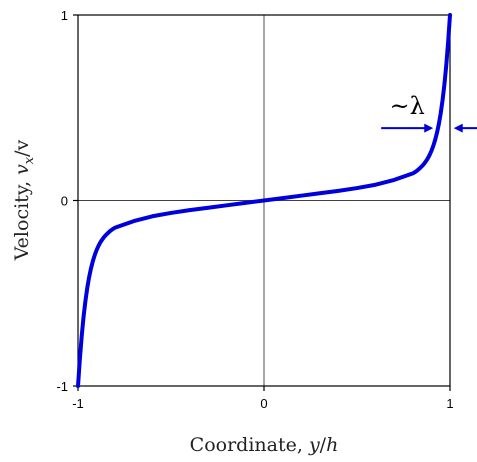 The height and width of the screenshot is (462, 477). I want to click on x-tick-label: 1, so click(449, 403).